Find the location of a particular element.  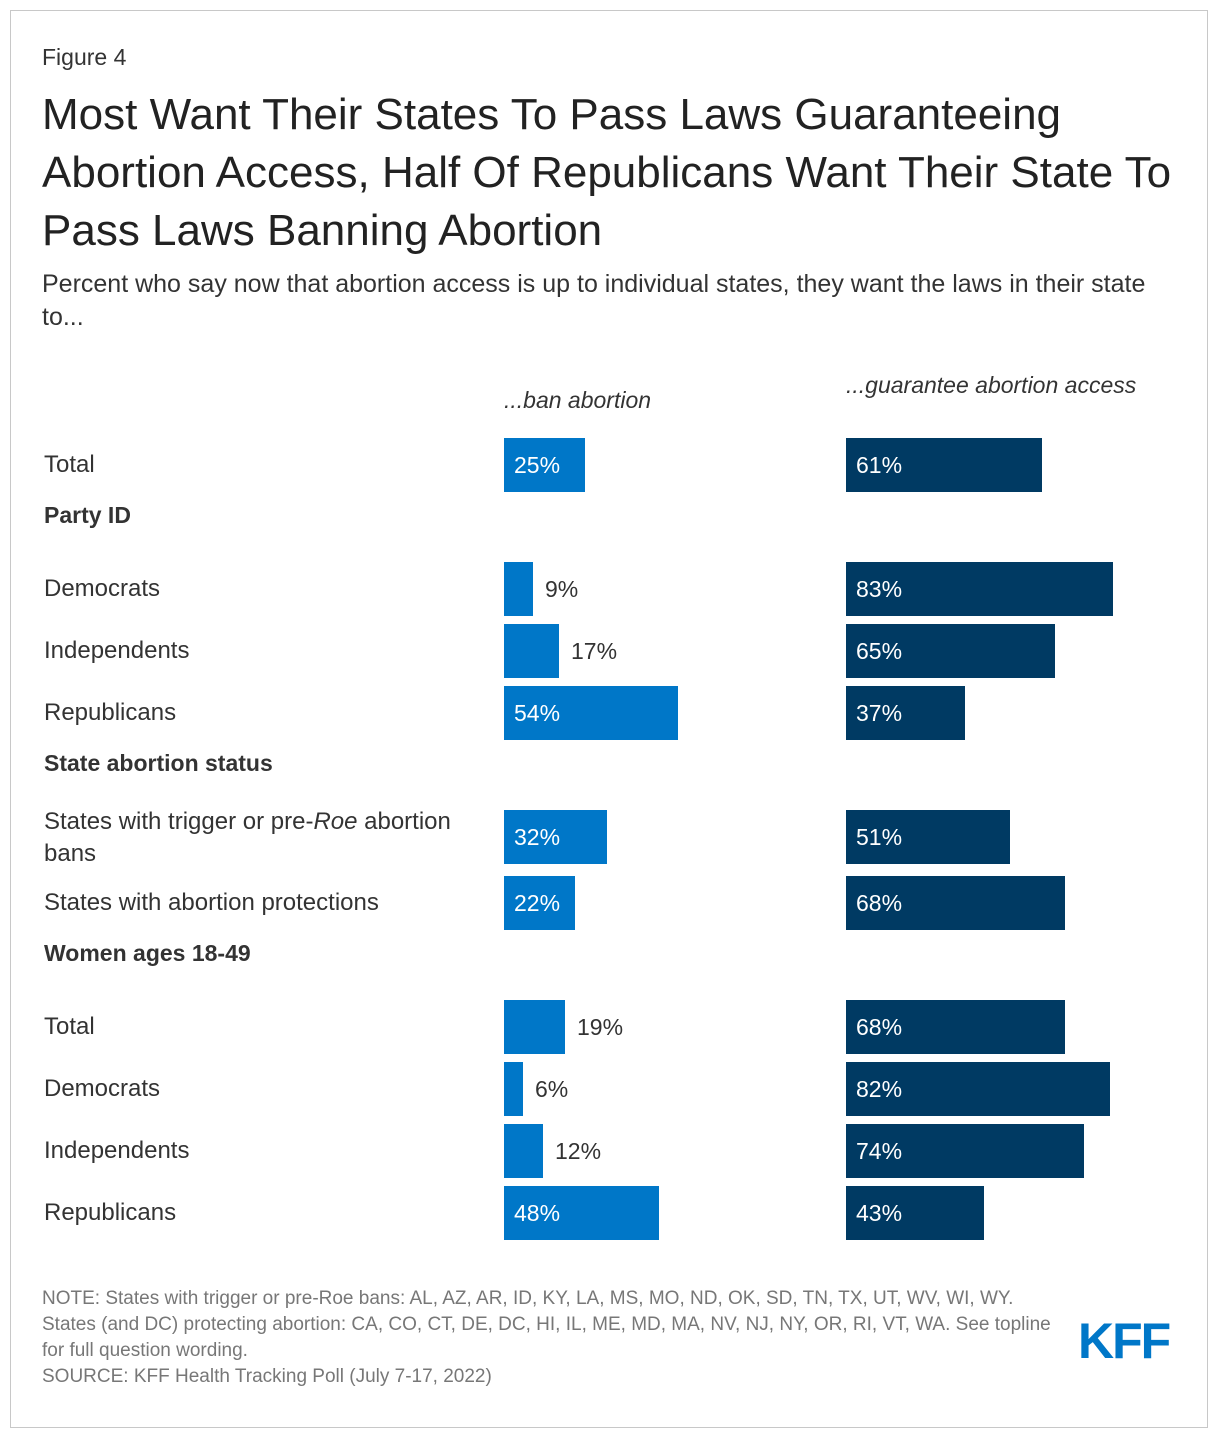

kff-logo: KFF is located at coordinates (1124, 1341).